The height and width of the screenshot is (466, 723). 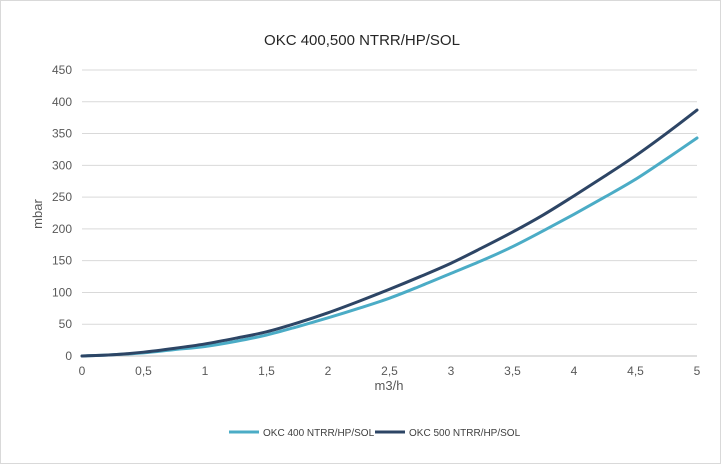 What do you see at coordinates (82, 371) in the screenshot?
I see `x-tick-label-0: 0` at bounding box center [82, 371].